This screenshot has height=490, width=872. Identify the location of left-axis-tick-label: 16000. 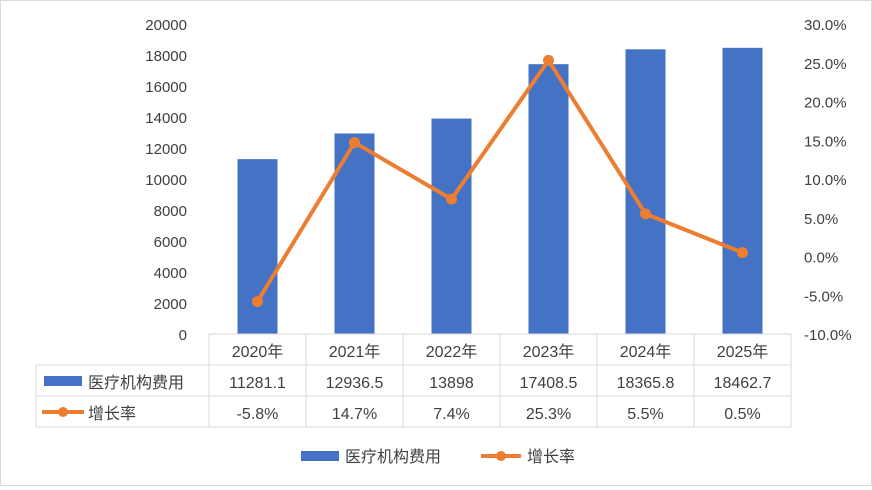
(166, 87).